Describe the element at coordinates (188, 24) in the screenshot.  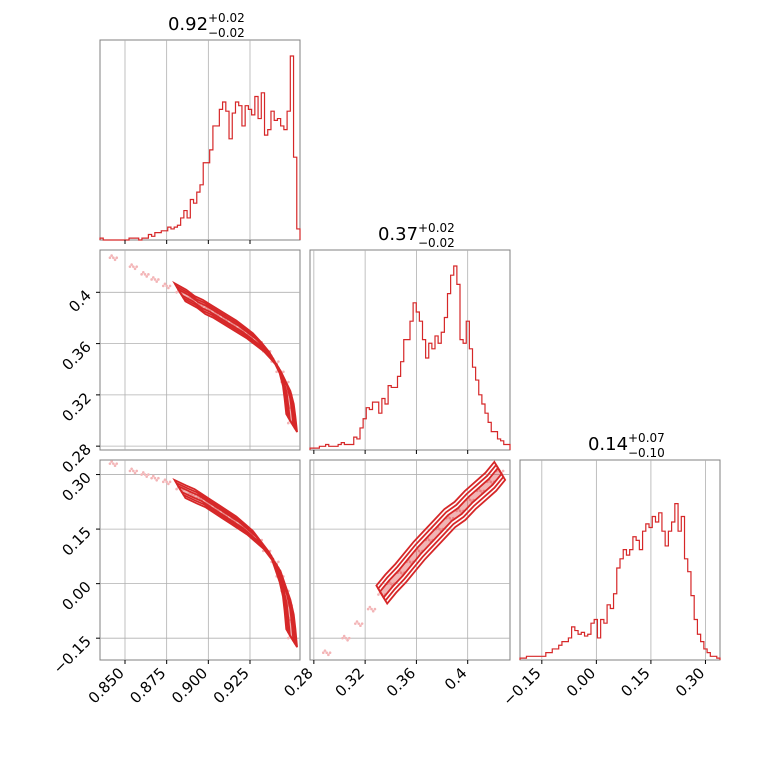
I see `panel-title: 0.92` at that location.